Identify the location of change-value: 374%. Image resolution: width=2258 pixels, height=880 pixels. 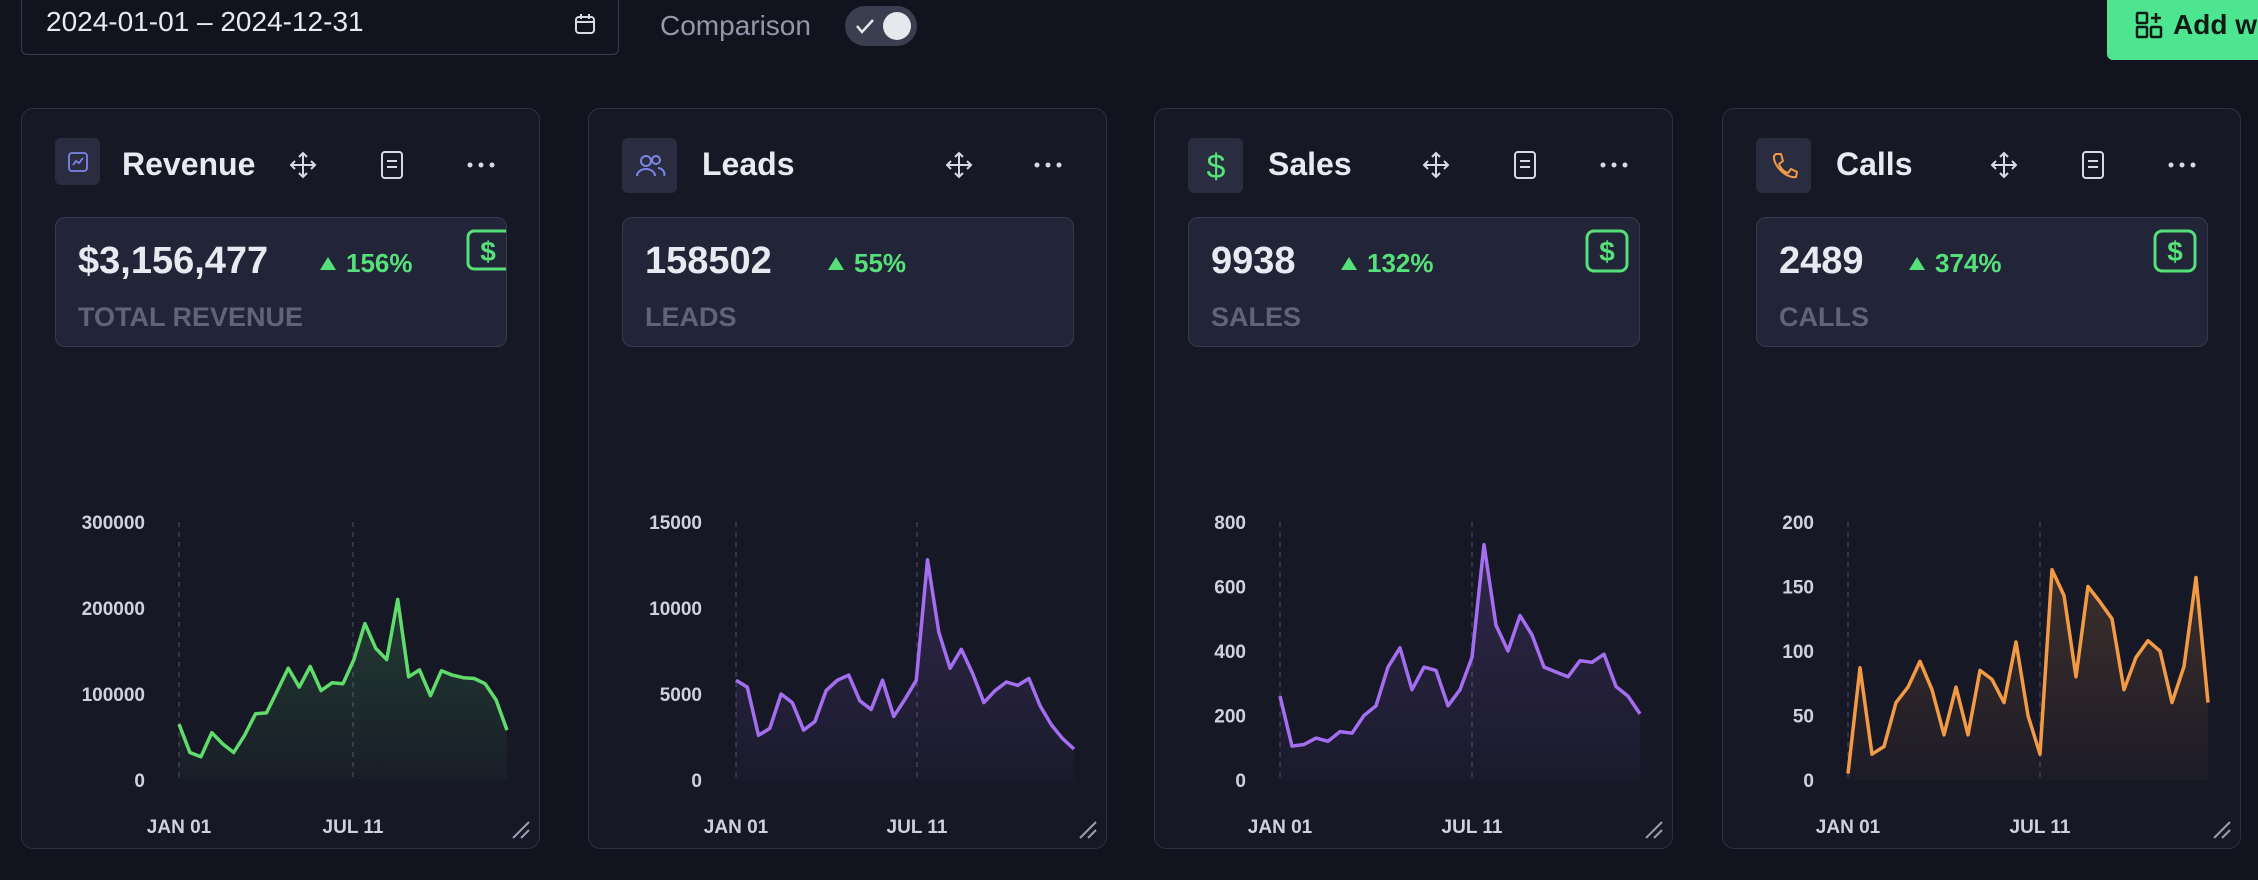
(1968, 263).